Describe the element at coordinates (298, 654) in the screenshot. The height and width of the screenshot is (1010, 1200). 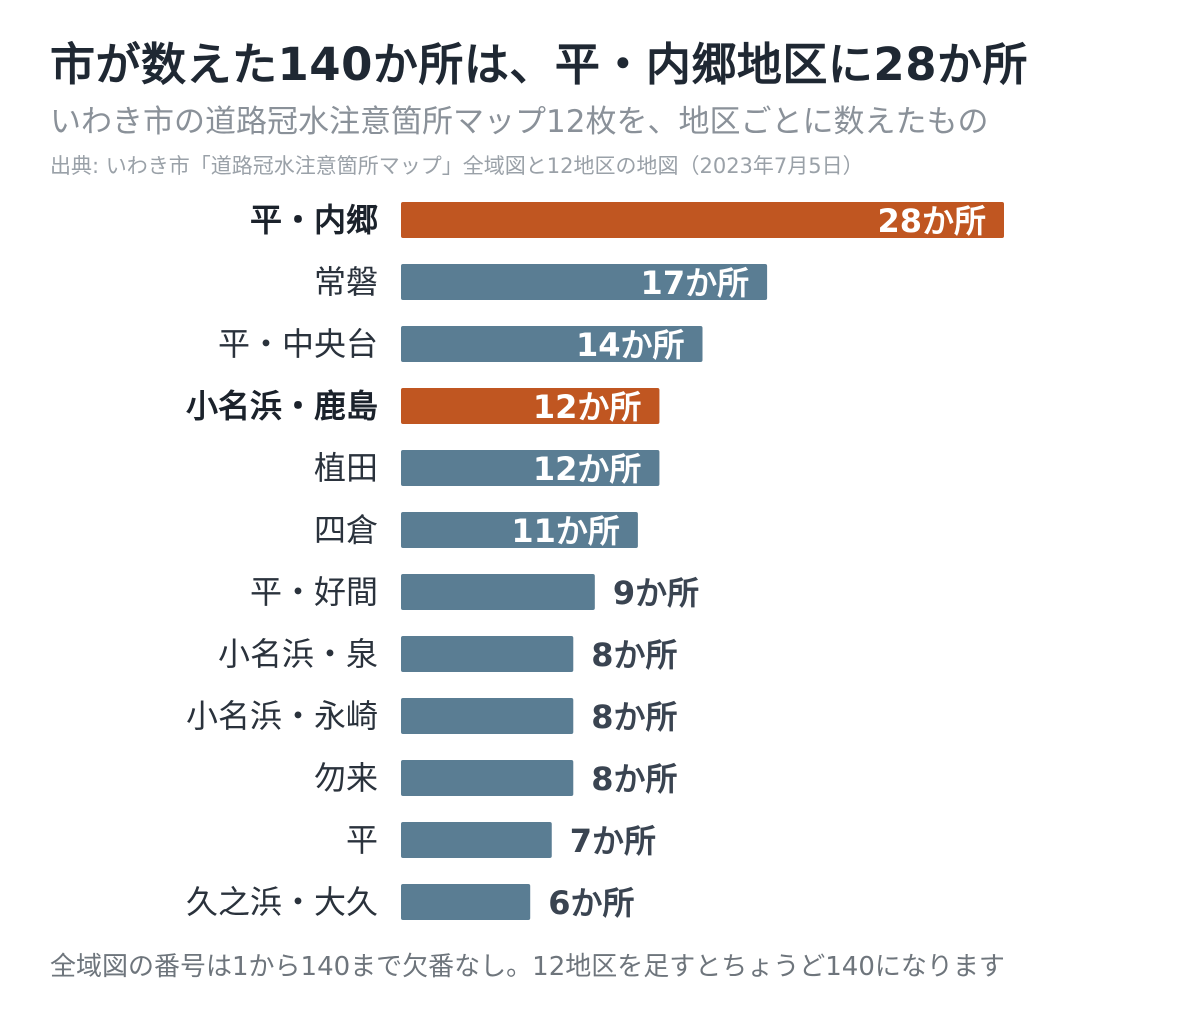
I see `category-label: 小名浜・泉` at that location.